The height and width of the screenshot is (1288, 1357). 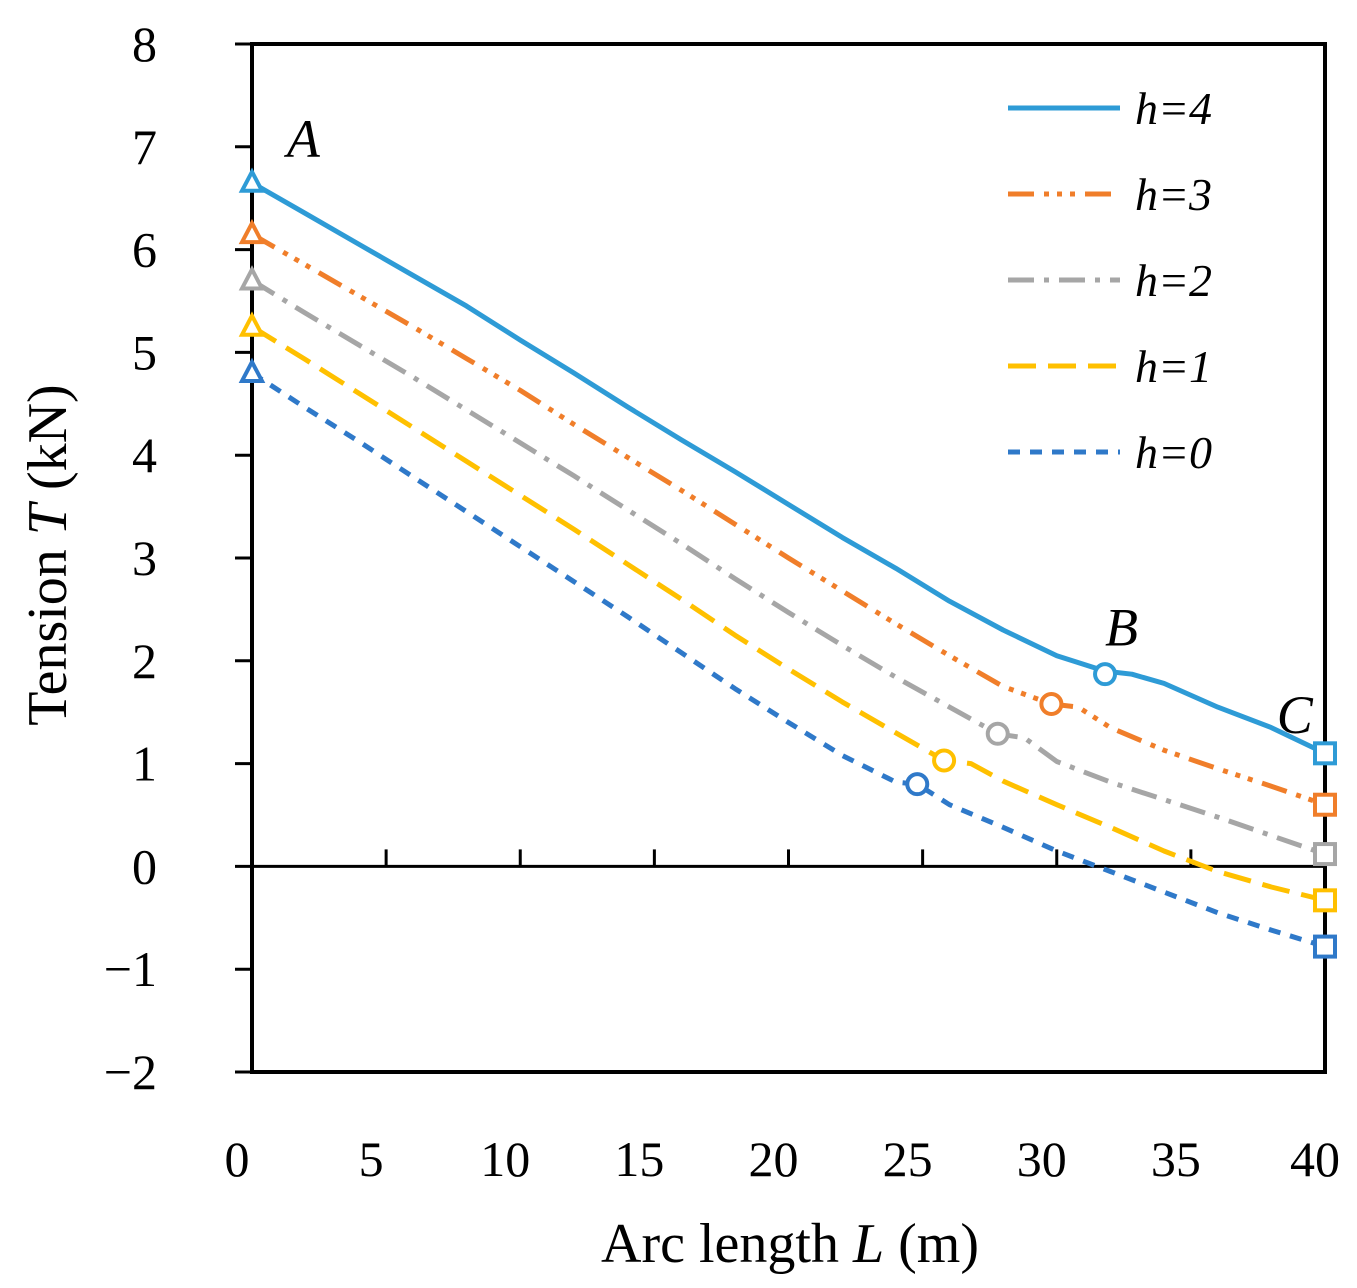 I want to click on legend-label-h=3: h=3, so click(x=1173, y=194).